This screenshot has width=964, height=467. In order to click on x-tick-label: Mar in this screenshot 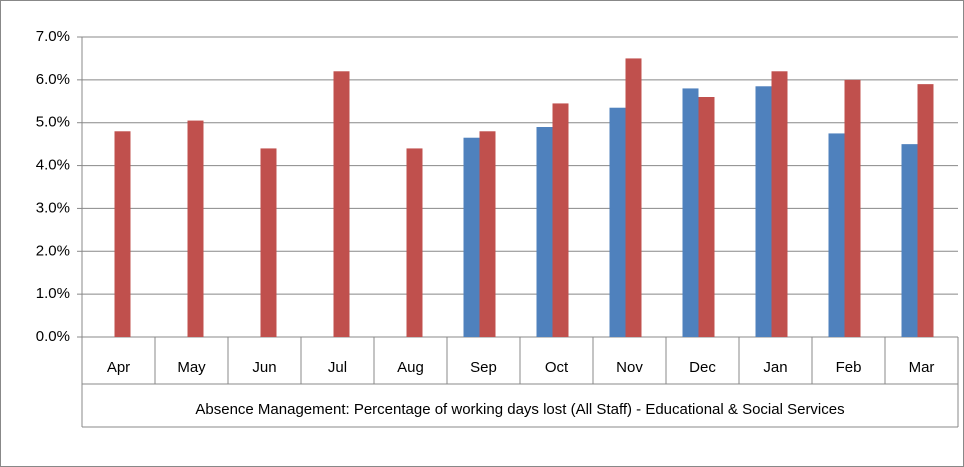, I will do `click(922, 367)`.